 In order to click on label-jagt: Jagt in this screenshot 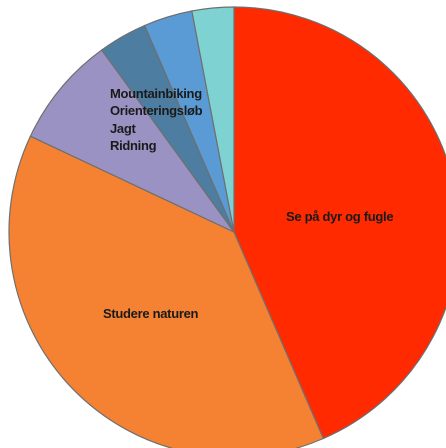, I will do `click(123, 128)`.